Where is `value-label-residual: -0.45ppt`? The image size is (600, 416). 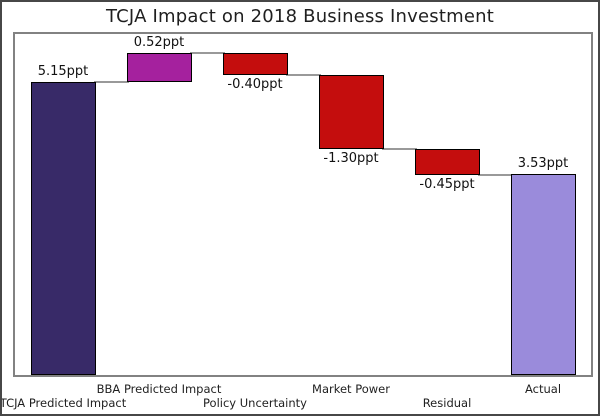 value-label-residual: -0.45ppt is located at coordinates (447, 184).